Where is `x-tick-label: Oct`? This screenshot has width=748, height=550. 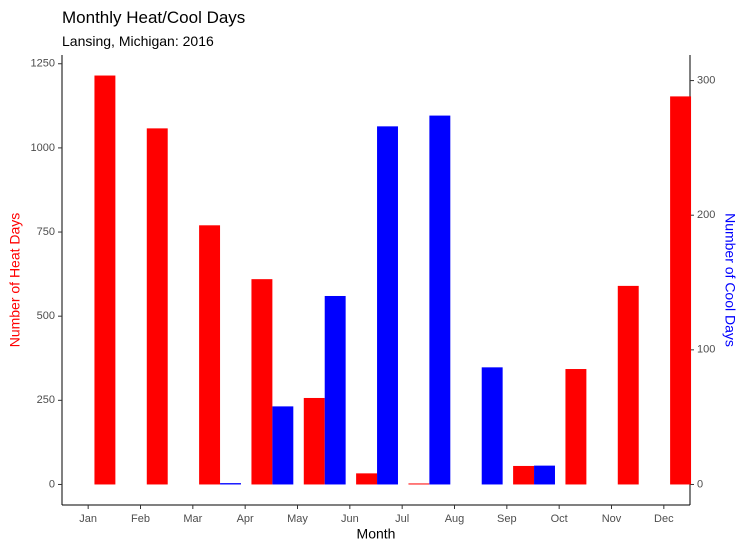
x-tick-label: Oct is located at coordinates (559, 519).